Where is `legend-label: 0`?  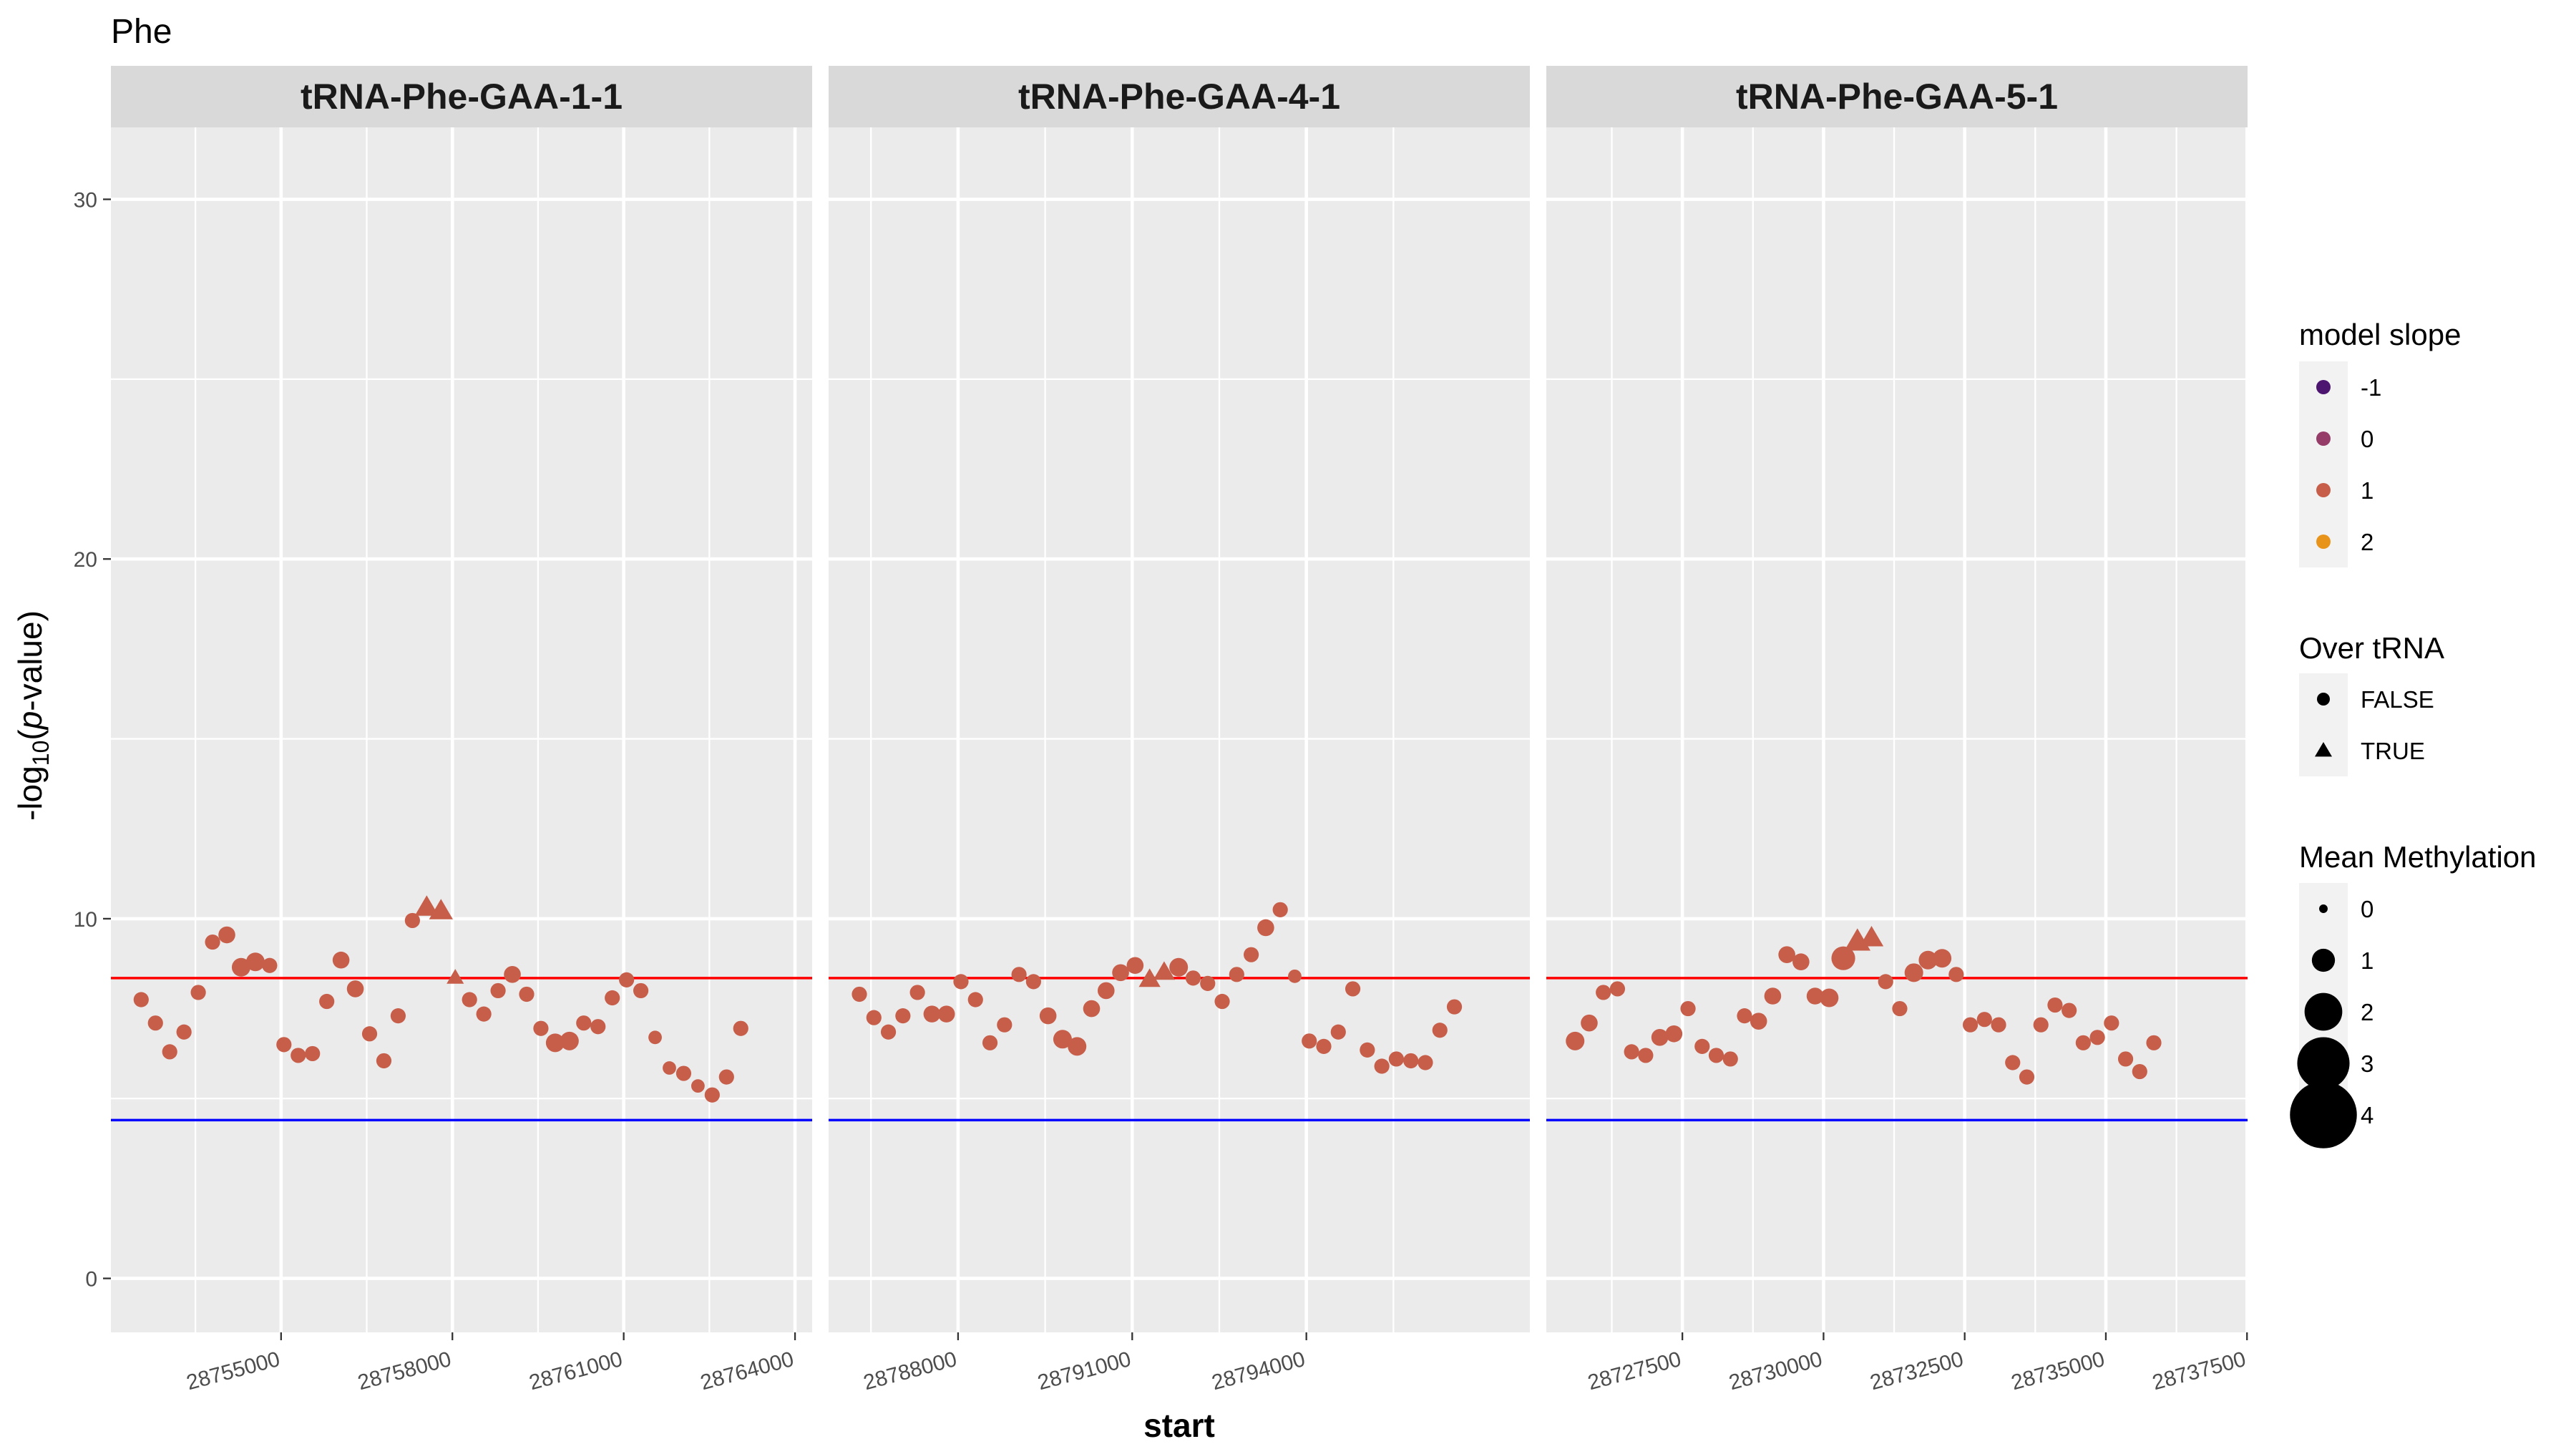
legend-label: 0 is located at coordinates (2367, 439).